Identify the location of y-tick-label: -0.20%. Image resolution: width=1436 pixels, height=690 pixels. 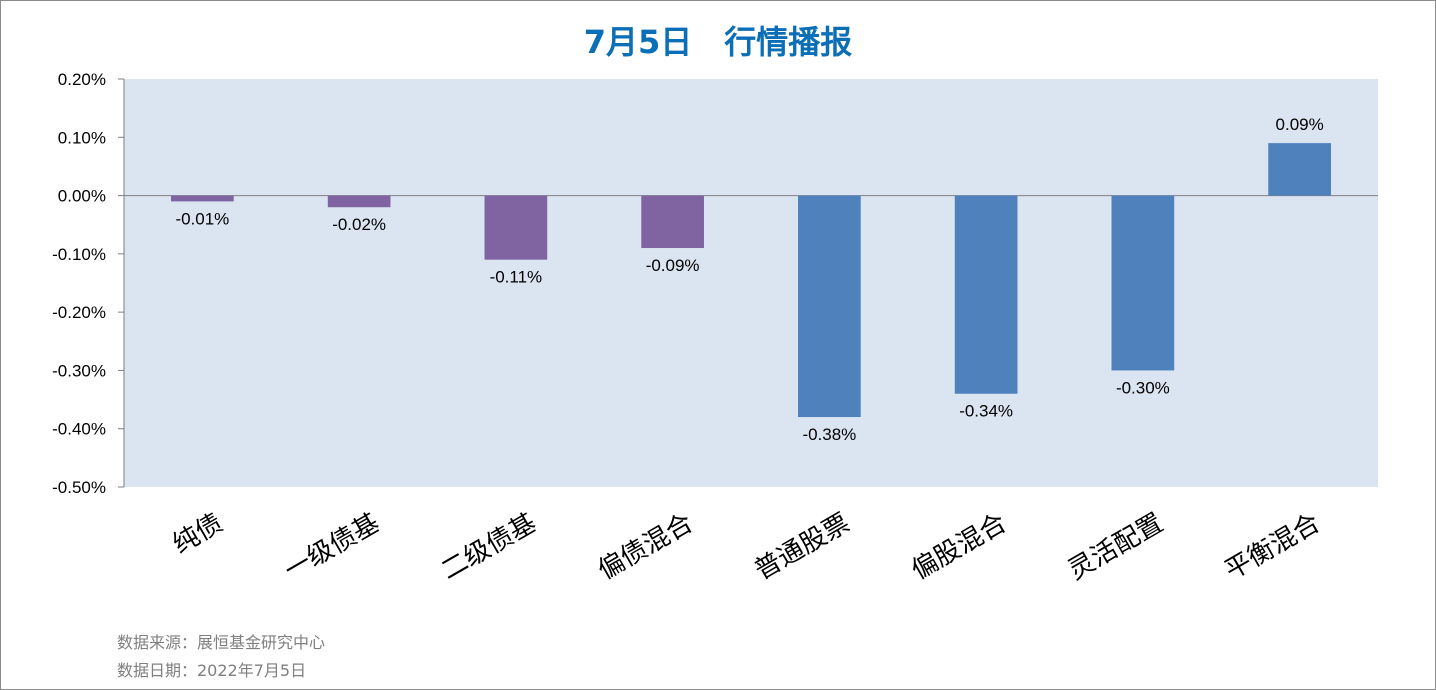
(79, 312).